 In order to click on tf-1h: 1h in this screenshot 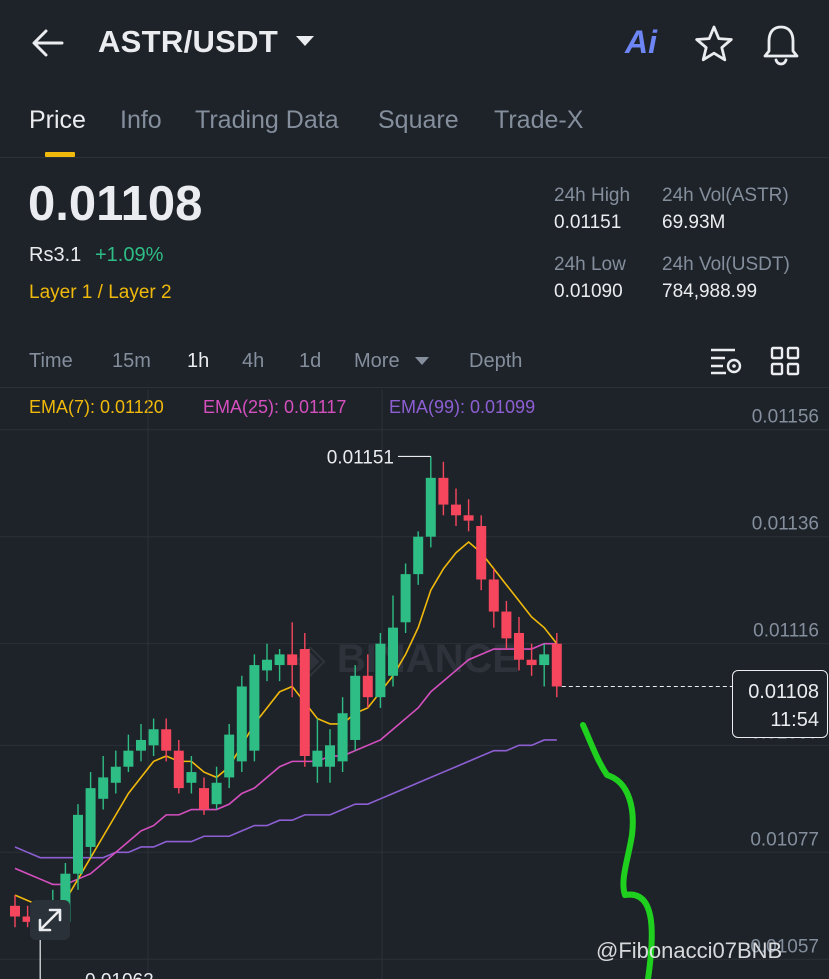, I will do `click(198, 361)`.